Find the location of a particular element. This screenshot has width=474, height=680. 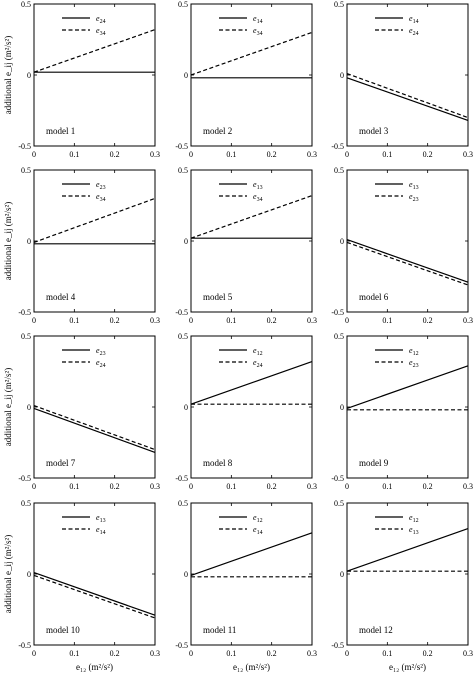

panel-title: model 9 is located at coordinates (374, 463).